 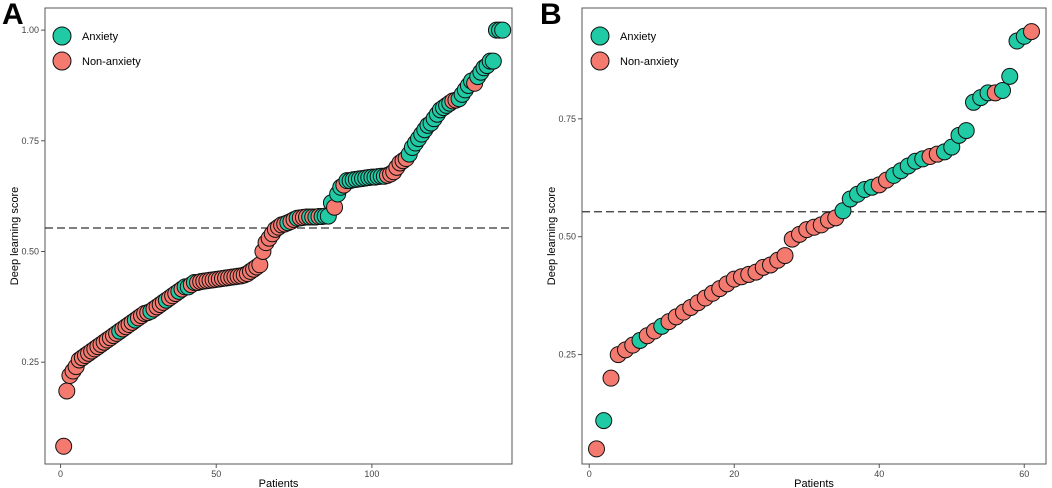 What do you see at coordinates (879, 474) in the screenshot?
I see `x-tick-label: 40` at bounding box center [879, 474].